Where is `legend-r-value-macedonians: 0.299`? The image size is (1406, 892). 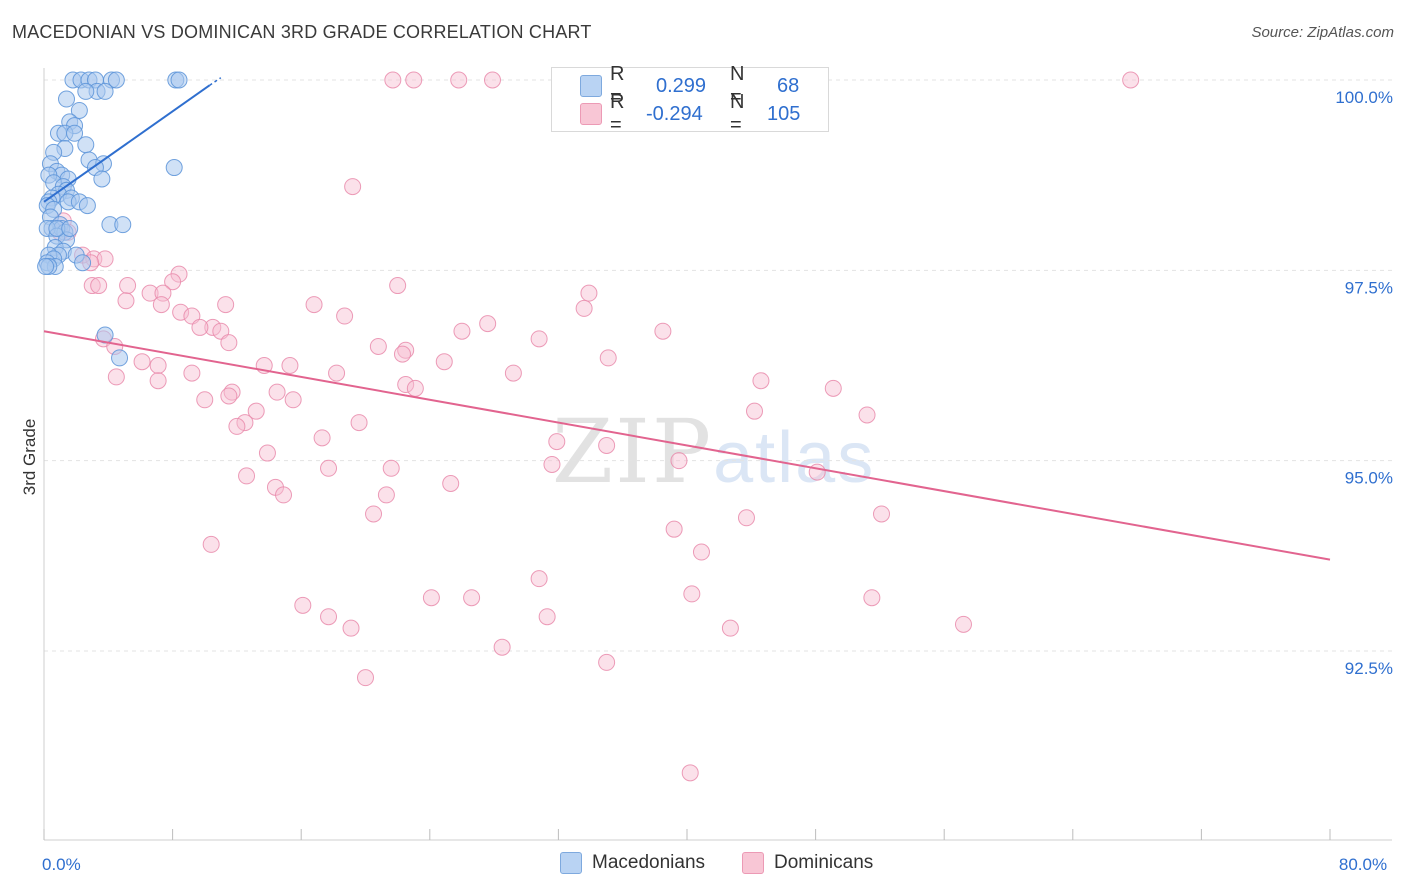
legend-r-value-macedonians: 0.299 is located at coordinates (681, 85).